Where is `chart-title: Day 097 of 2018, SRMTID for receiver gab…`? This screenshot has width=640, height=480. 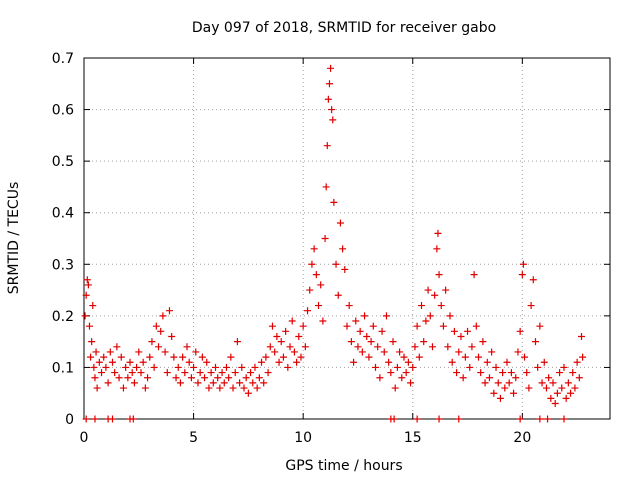
chart-title: Day 097 of 2018, SRMTID for receiver gab… is located at coordinates (344, 28).